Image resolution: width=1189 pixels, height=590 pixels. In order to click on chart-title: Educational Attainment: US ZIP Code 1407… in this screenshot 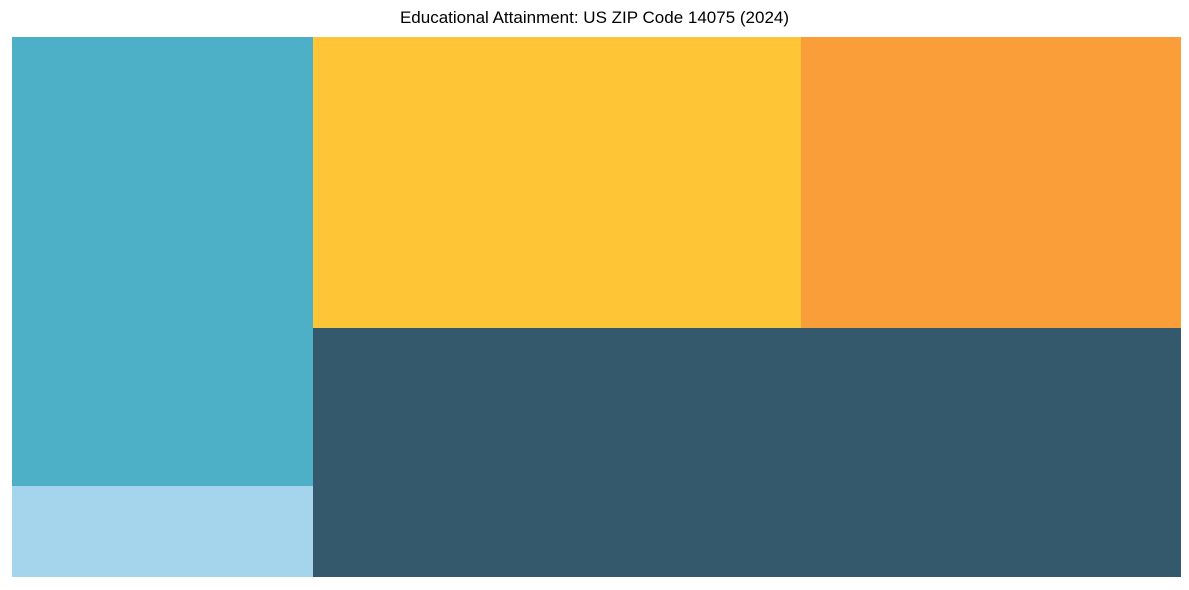, I will do `click(594, 17)`.